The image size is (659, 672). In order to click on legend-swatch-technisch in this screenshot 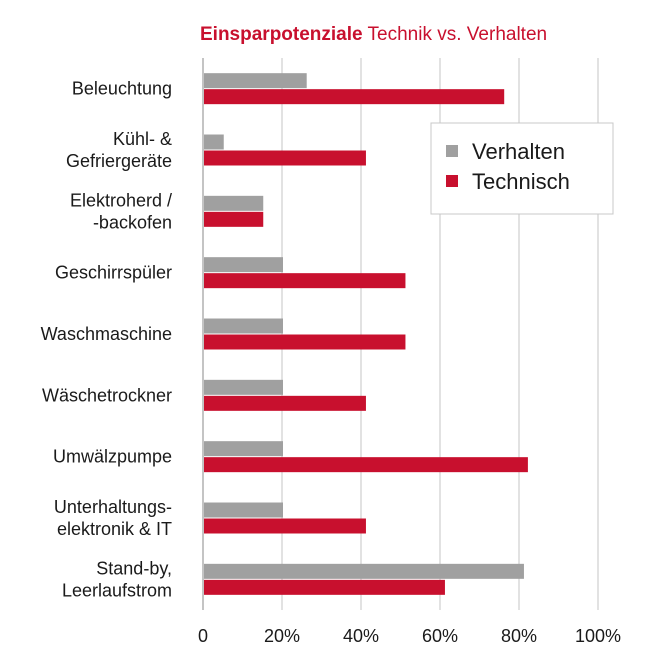, I will do `click(452, 181)`.